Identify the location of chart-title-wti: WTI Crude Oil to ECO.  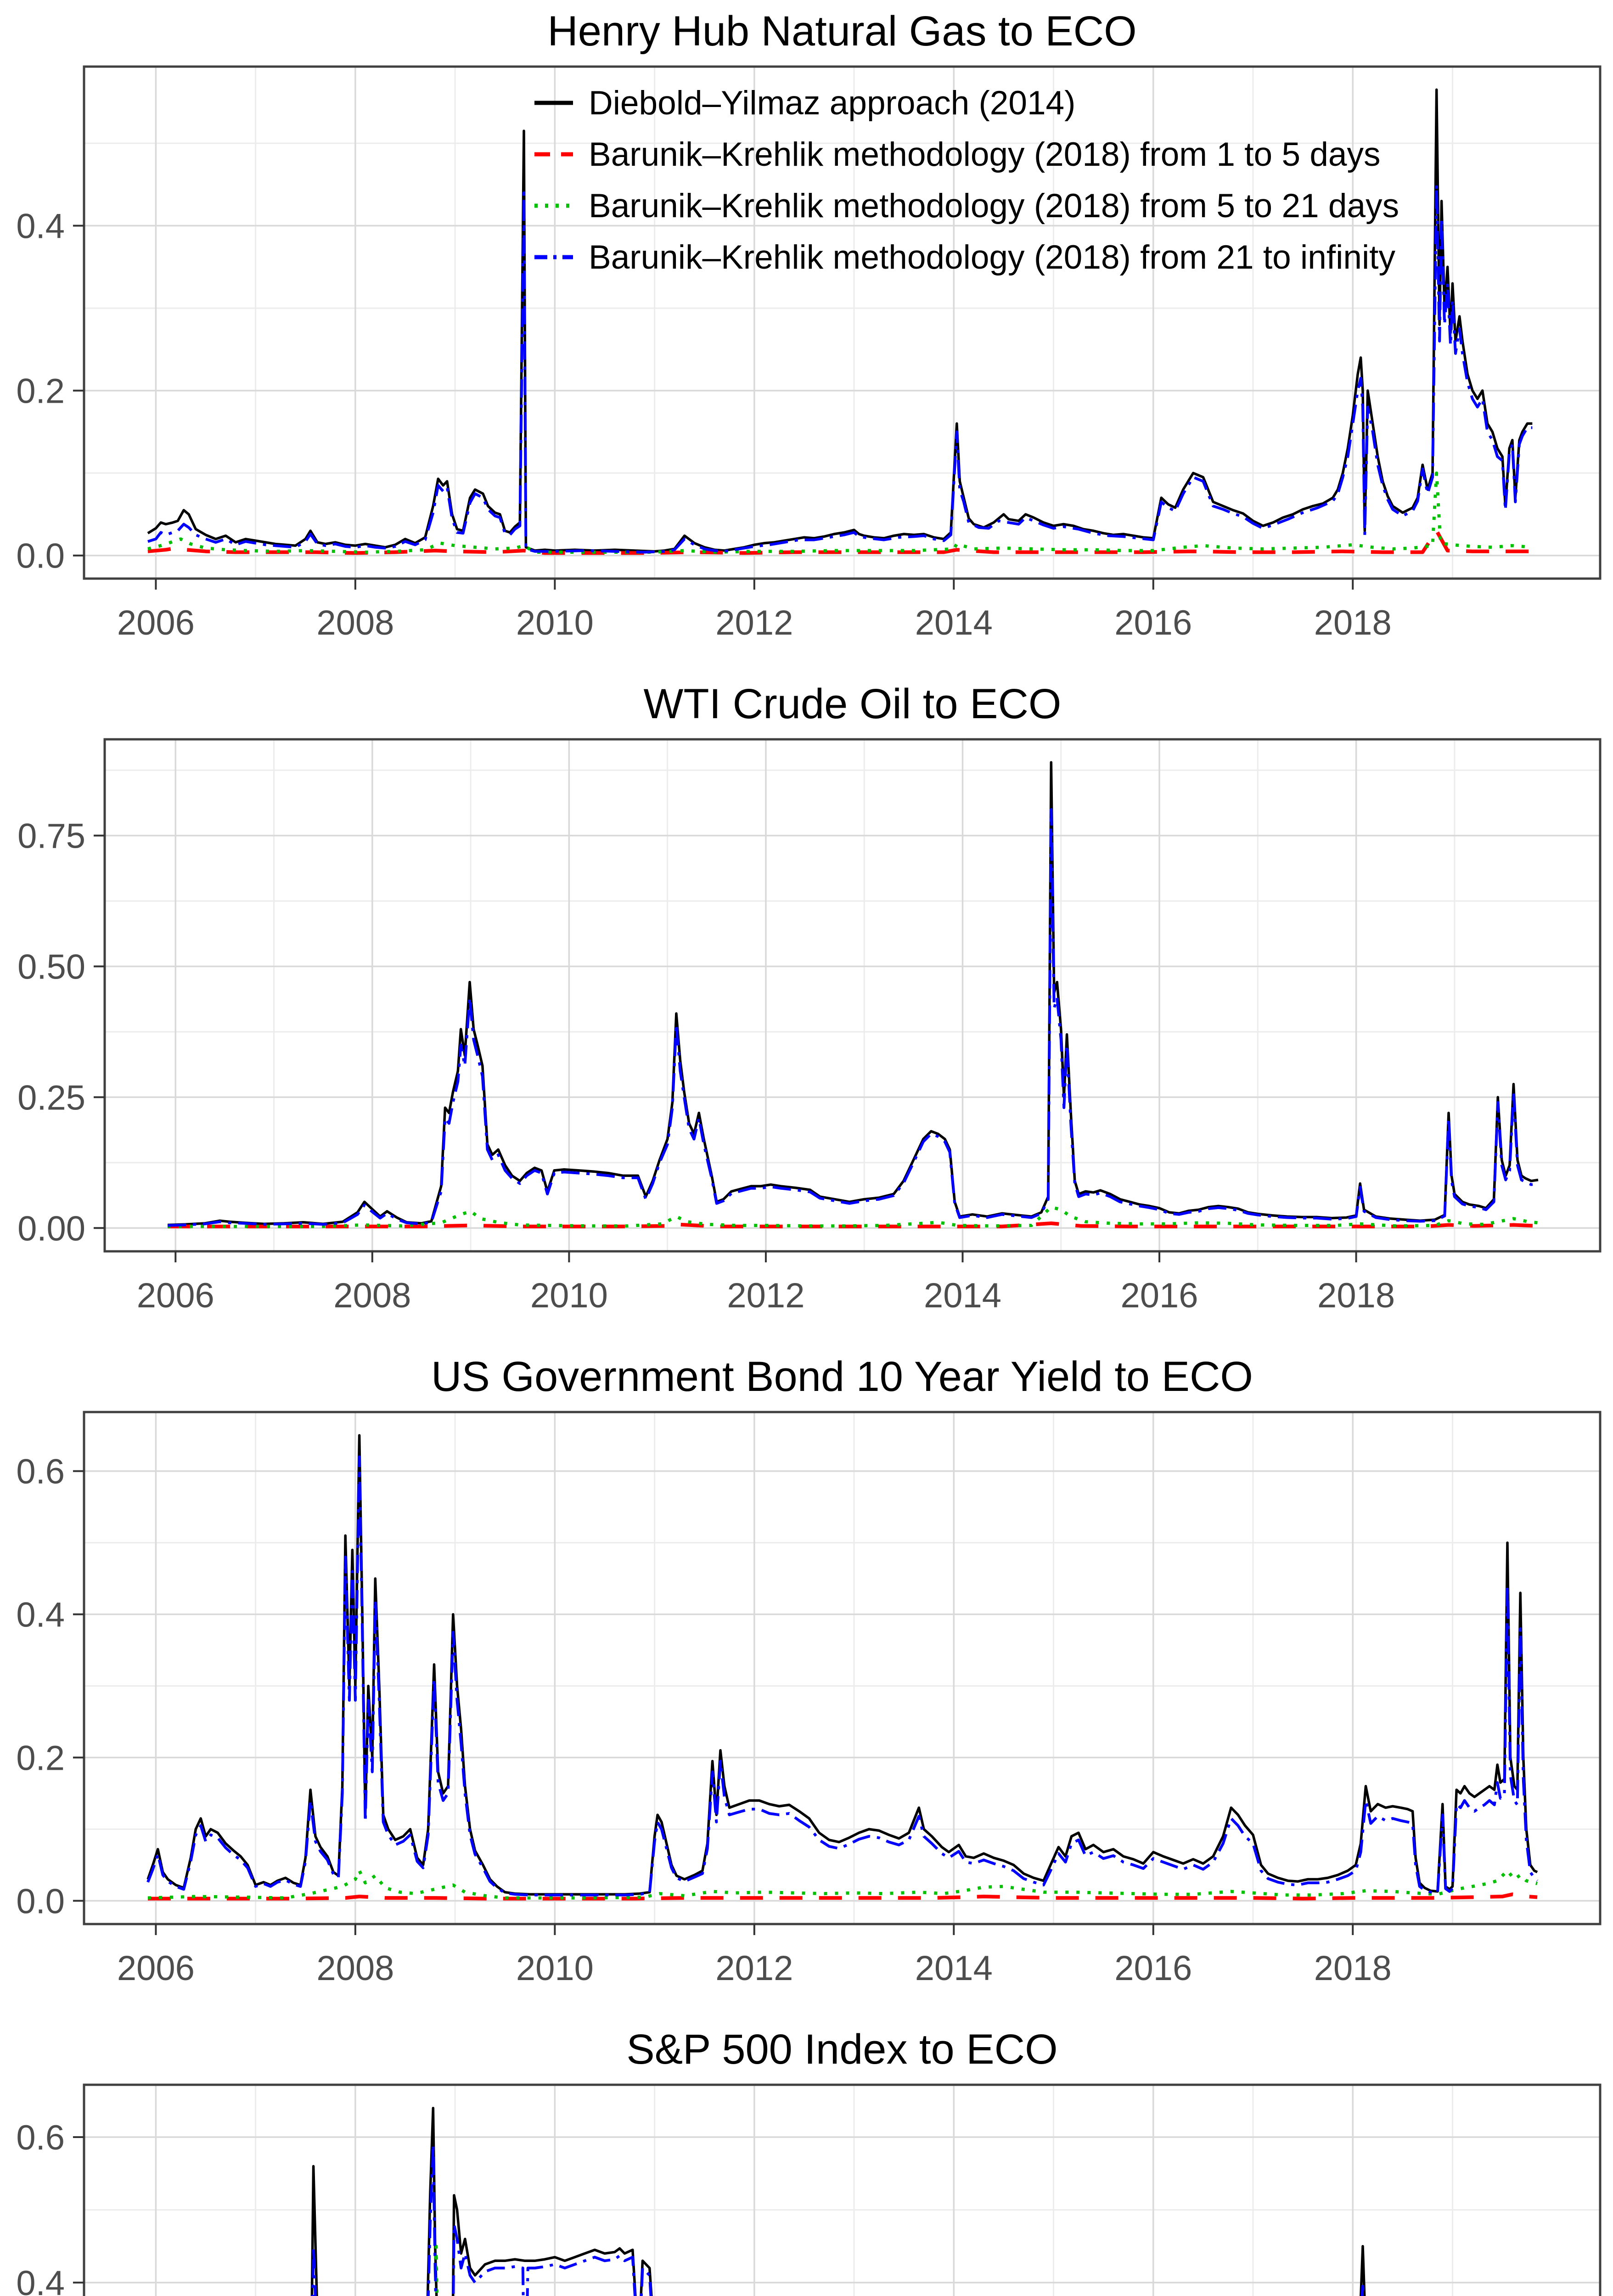
(853, 704).